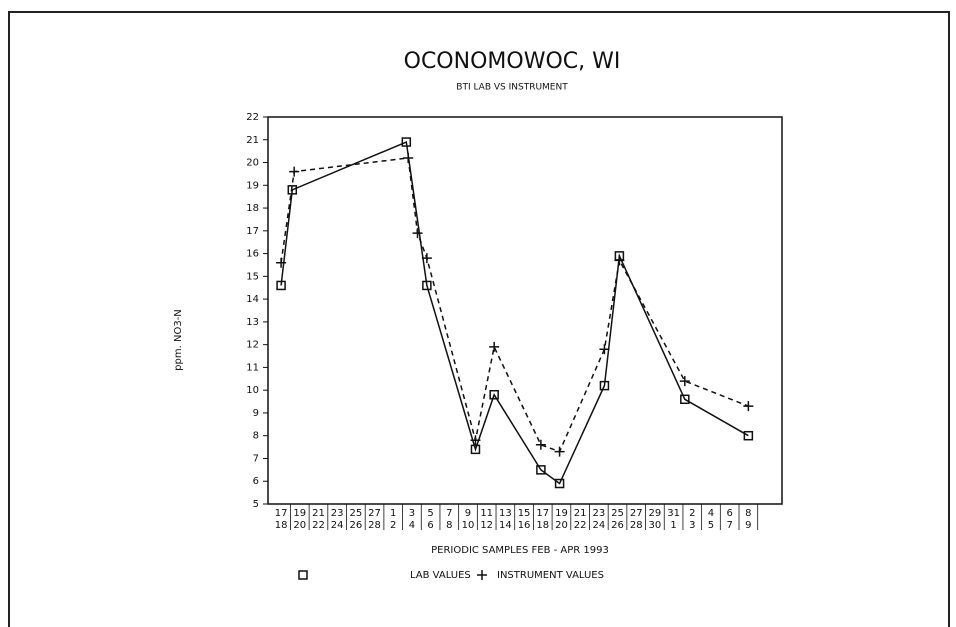 This screenshot has height=627, width=956. I want to click on x-tick-label: 15, so click(524, 513).